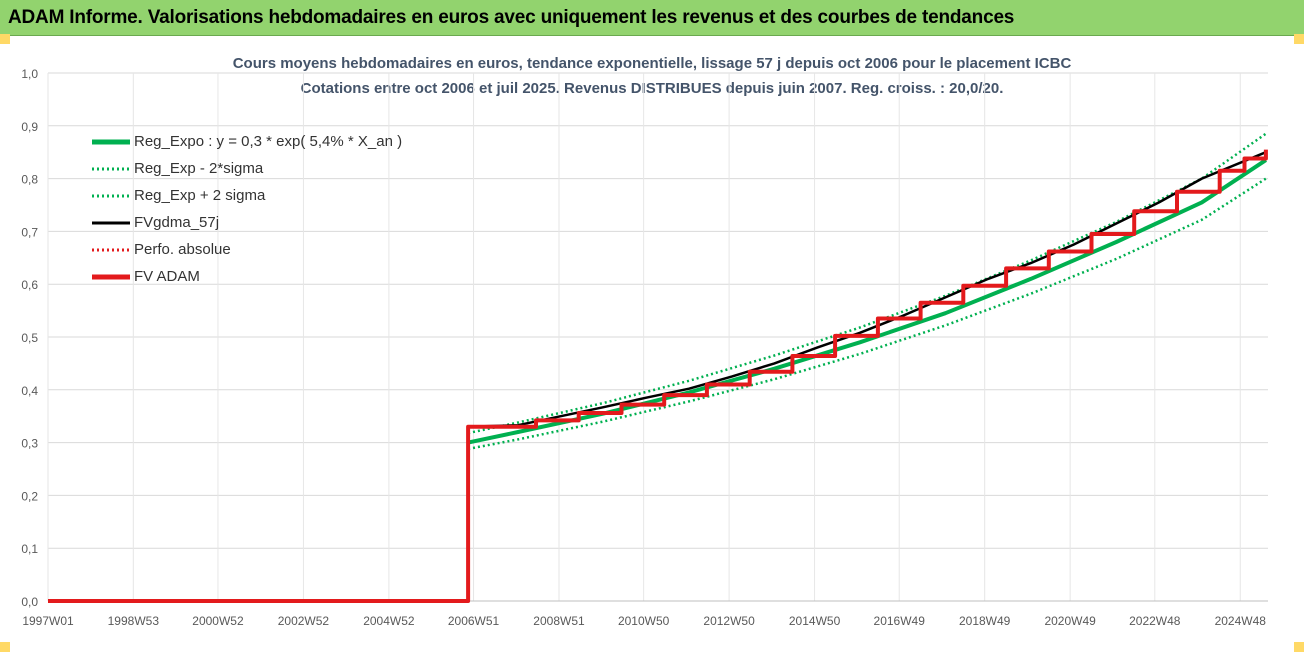 This screenshot has height=652, width=1304. What do you see at coordinates (246, 249) in the screenshot?
I see `legend-item: Perfo. absolue` at bounding box center [246, 249].